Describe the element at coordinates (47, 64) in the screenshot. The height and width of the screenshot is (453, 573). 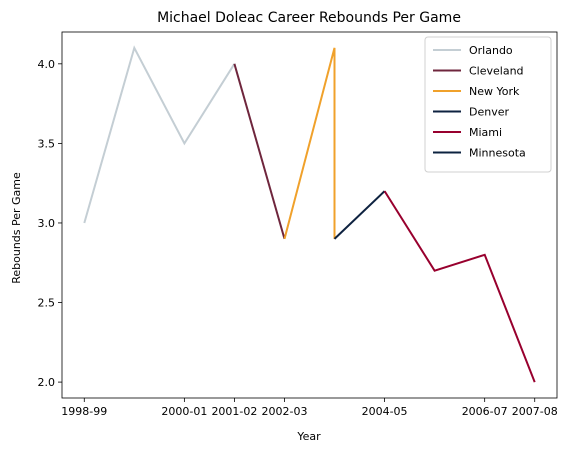
I see `y-tick-label-4: 4.0` at that location.